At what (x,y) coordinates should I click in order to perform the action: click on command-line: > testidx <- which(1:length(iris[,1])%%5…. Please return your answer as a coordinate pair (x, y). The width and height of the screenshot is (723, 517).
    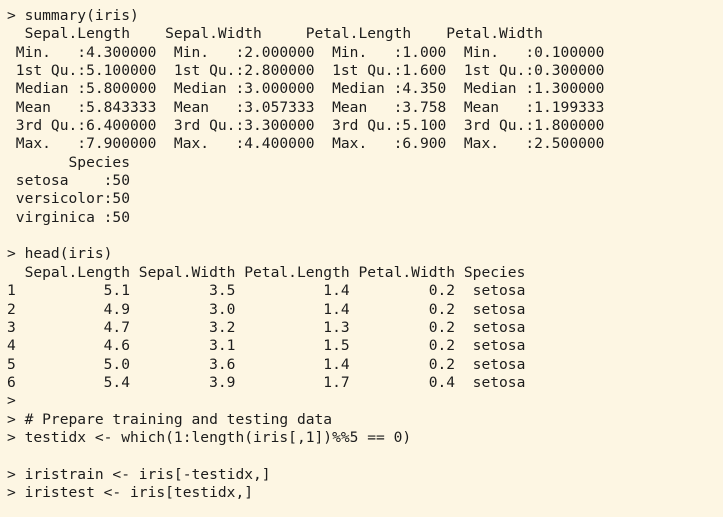
    Looking at the image, I should click on (209, 437).